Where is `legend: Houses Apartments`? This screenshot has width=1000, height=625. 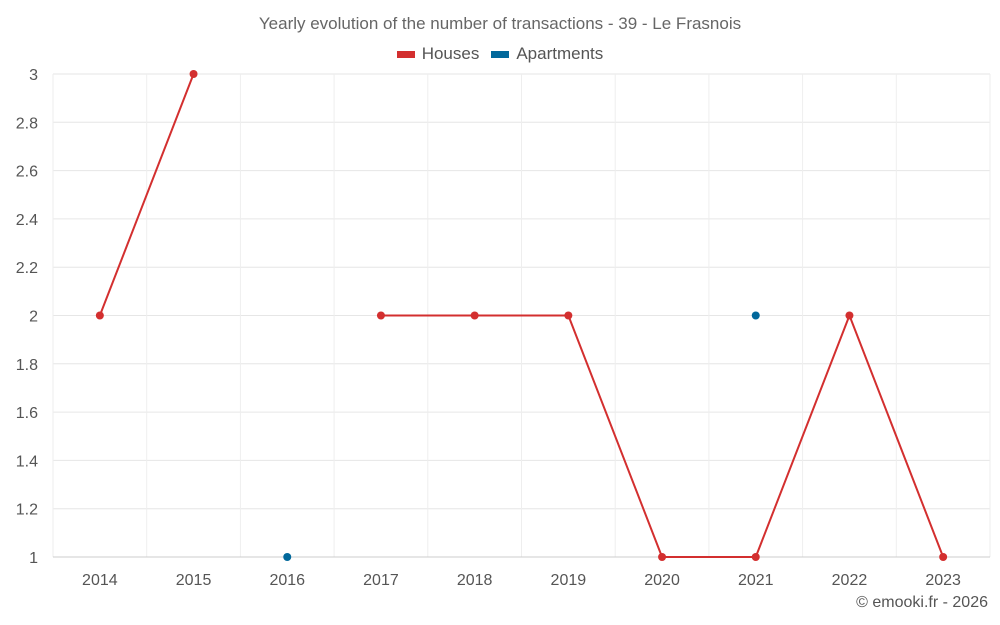 legend: Houses Apartments is located at coordinates (500, 54).